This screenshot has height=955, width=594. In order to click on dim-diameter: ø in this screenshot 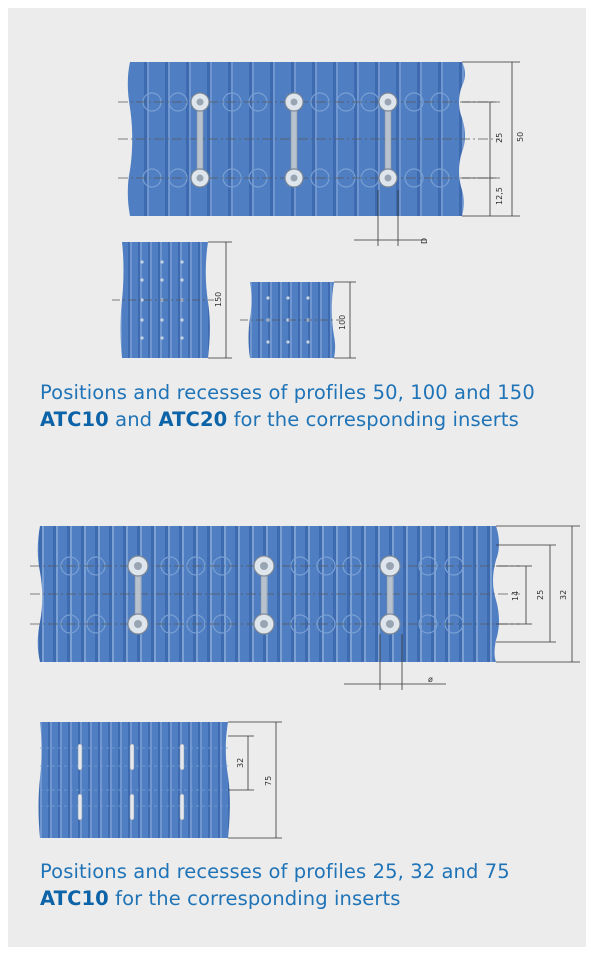, I will do `click(430, 679)`.